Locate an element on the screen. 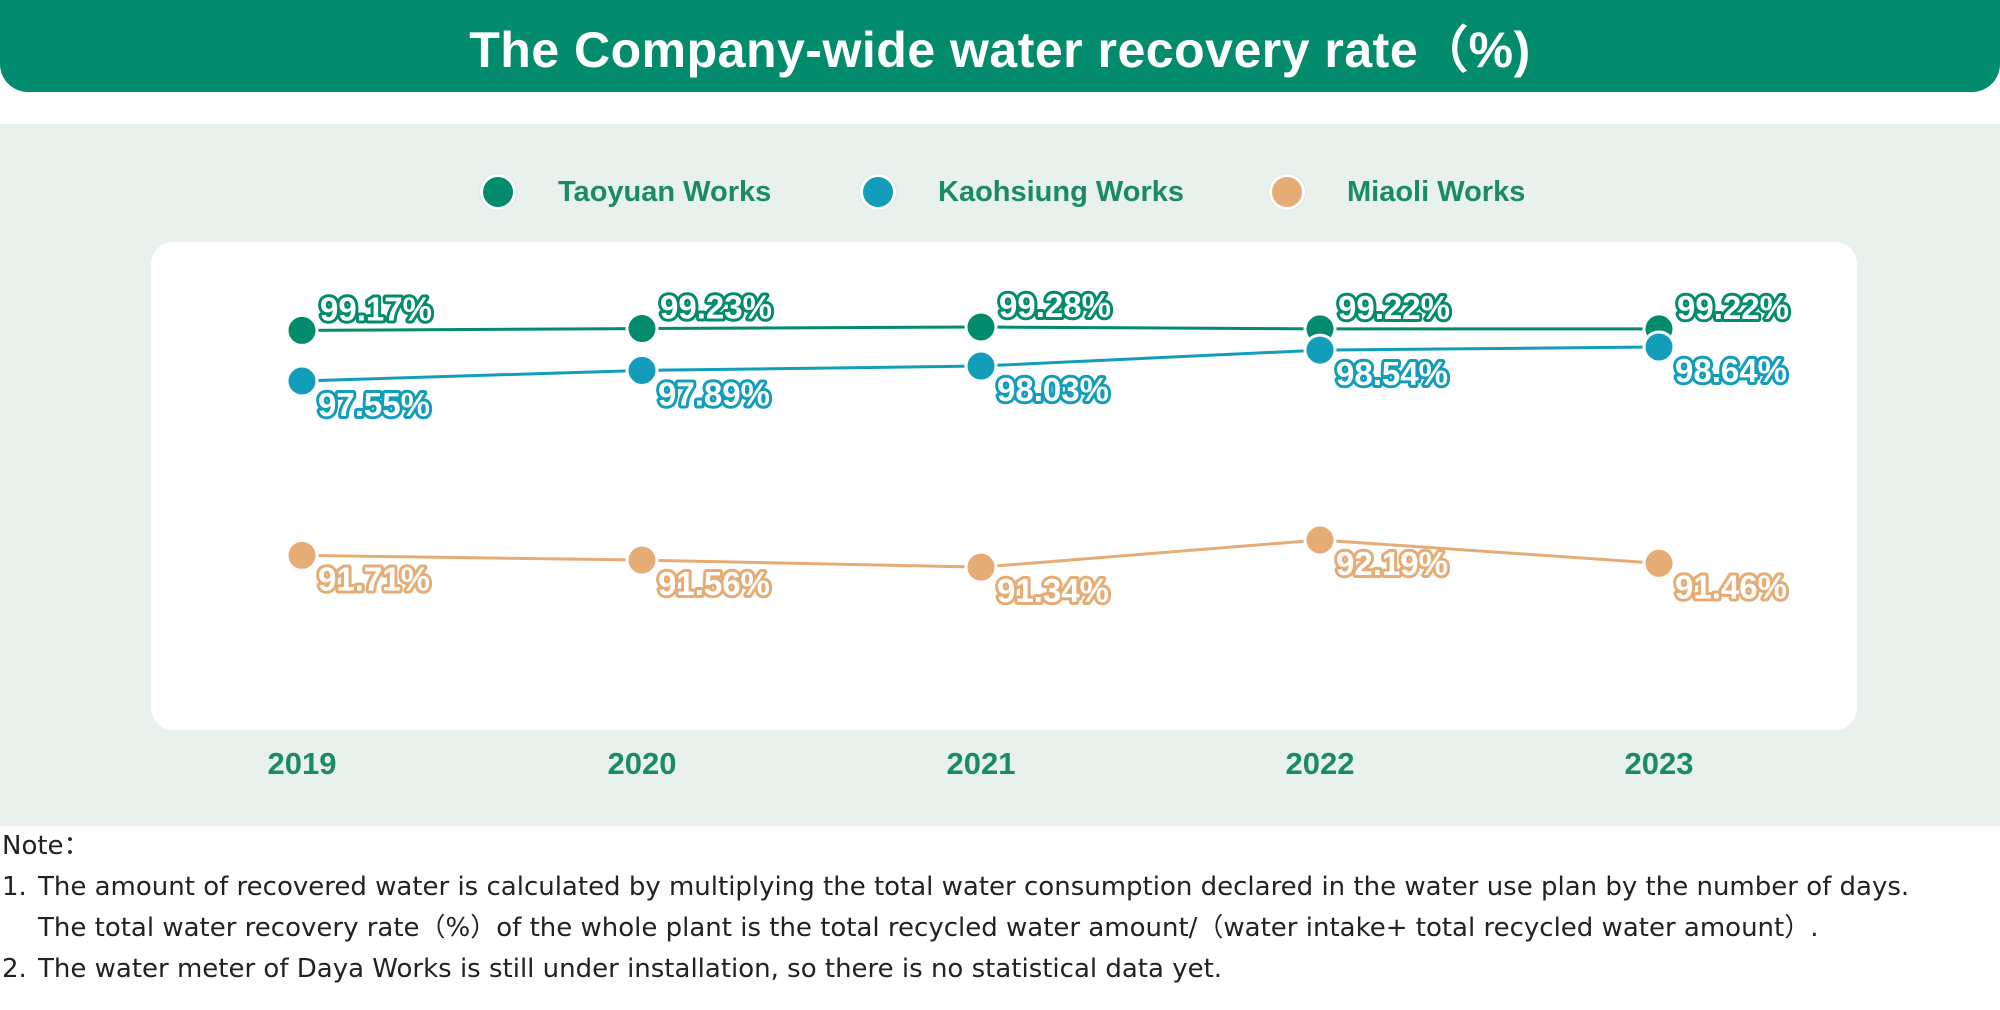 This screenshot has height=1010, width=2000. legend-marker-kaohsiung is located at coordinates (878, 192).